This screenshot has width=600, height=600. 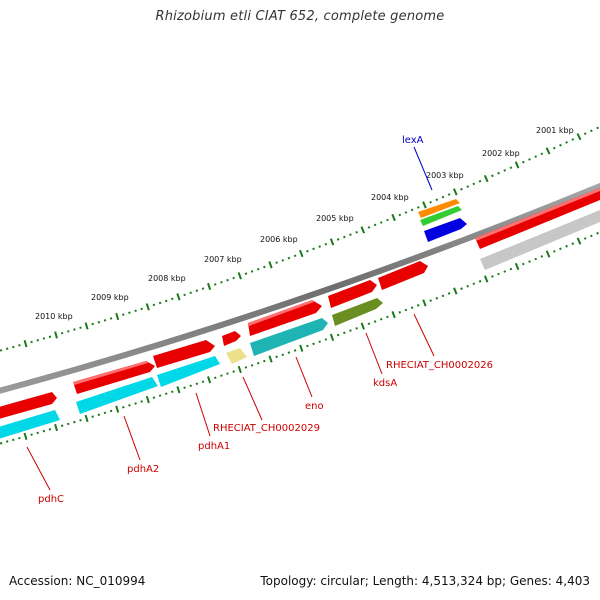 I want to click on tick-label: 2009 kbp, so click(x=110, y=297).